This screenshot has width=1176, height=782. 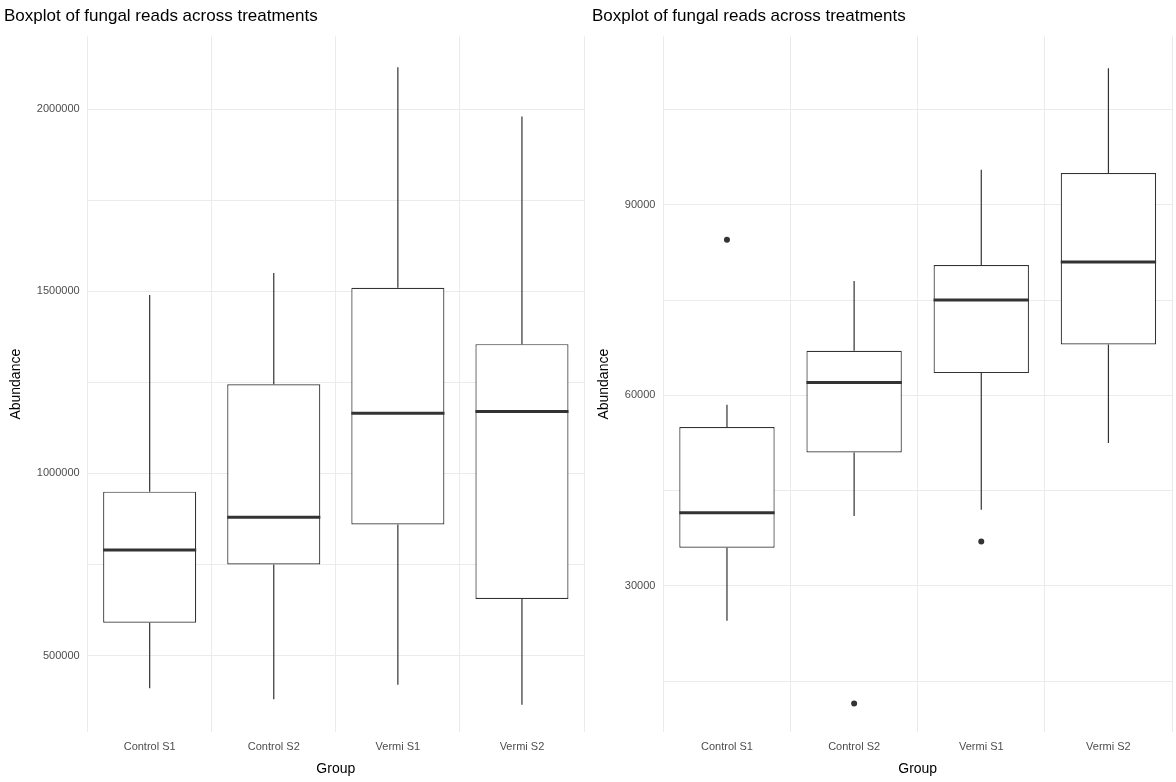 I want to click on y-tick-label: 500000, so click(x=61, y=654).